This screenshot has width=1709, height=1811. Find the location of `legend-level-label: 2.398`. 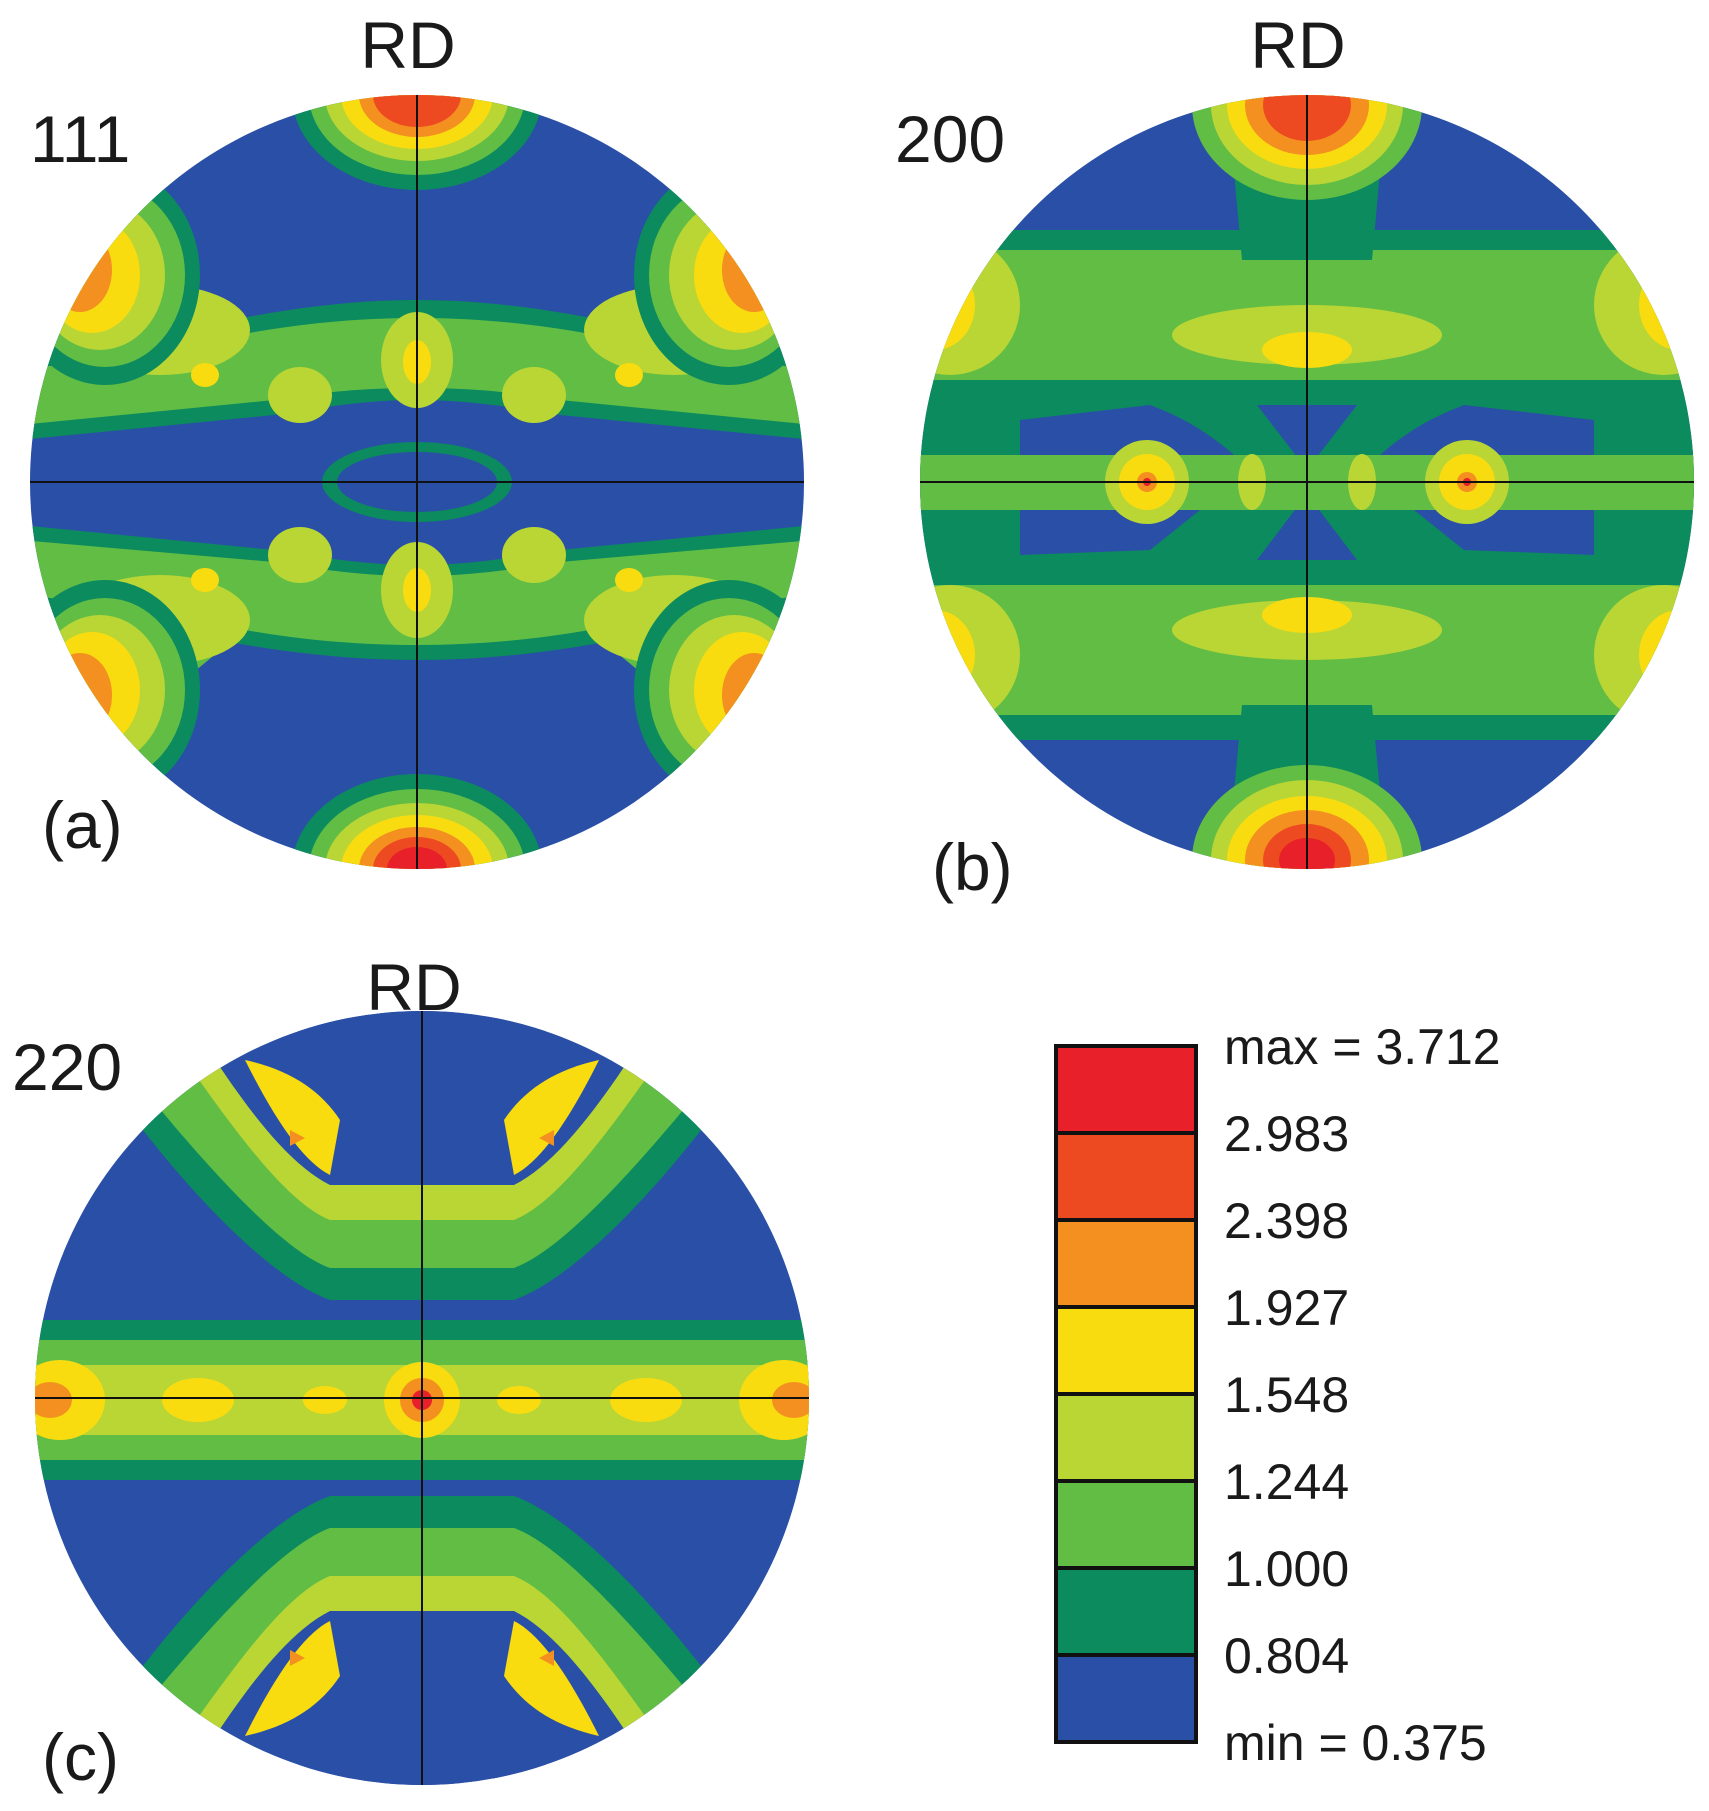

legend-level-label: 2.398 is located at coordinates (1286, 1221).